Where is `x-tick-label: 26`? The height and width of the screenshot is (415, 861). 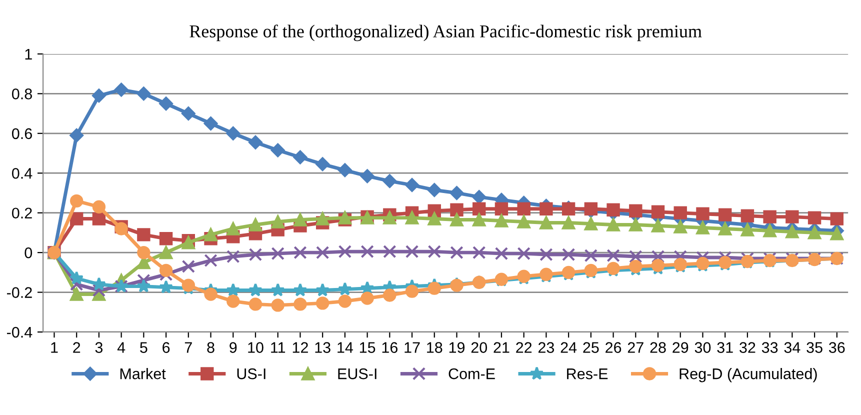 x-tick-label: 26 is located at coordinates (614, 347).